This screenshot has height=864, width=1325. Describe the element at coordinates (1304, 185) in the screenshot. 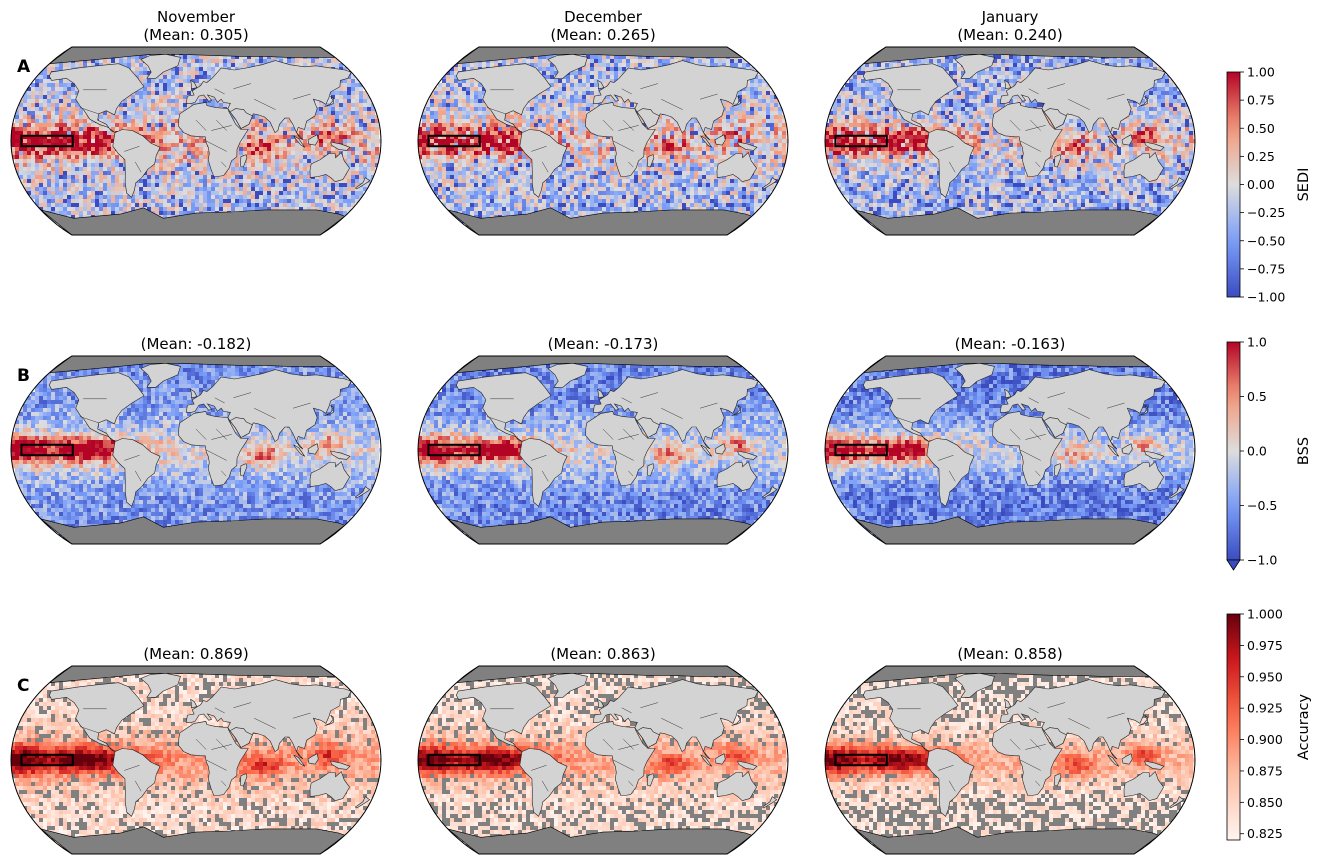

I see `colorbar-label: SEDI` at that location.